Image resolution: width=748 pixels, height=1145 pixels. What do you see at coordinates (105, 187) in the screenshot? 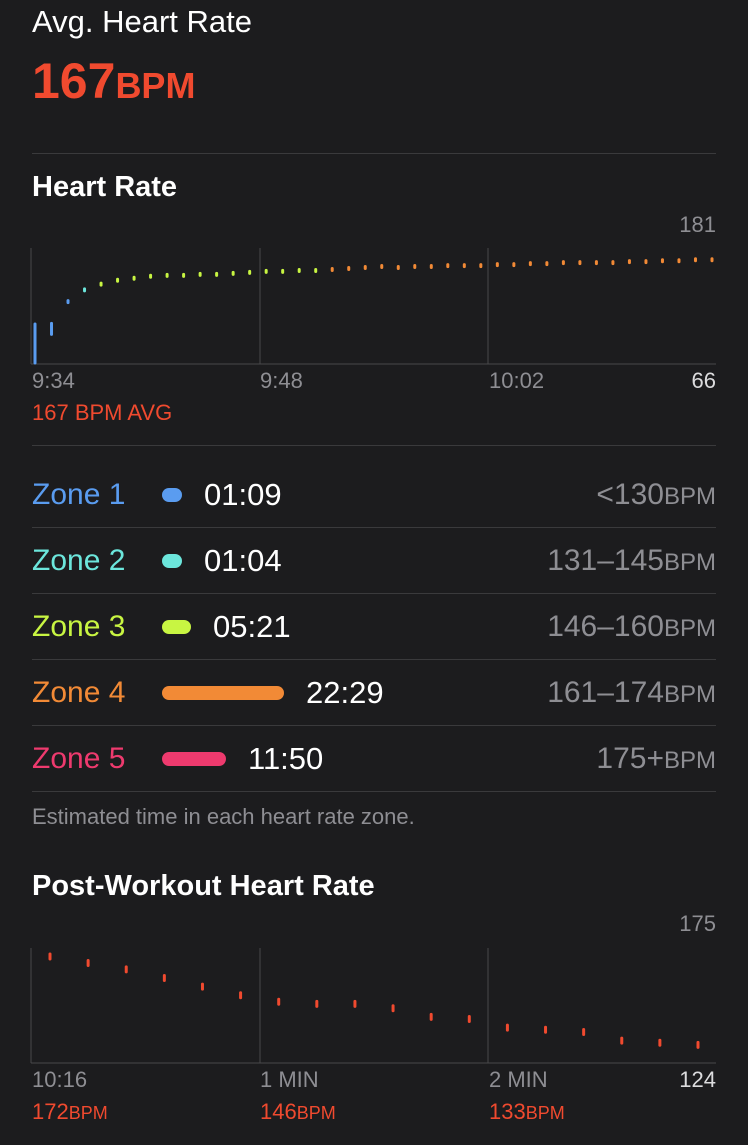
I see `heart-rate-section-title: Heart Rate` at bounding box center [105, 187].